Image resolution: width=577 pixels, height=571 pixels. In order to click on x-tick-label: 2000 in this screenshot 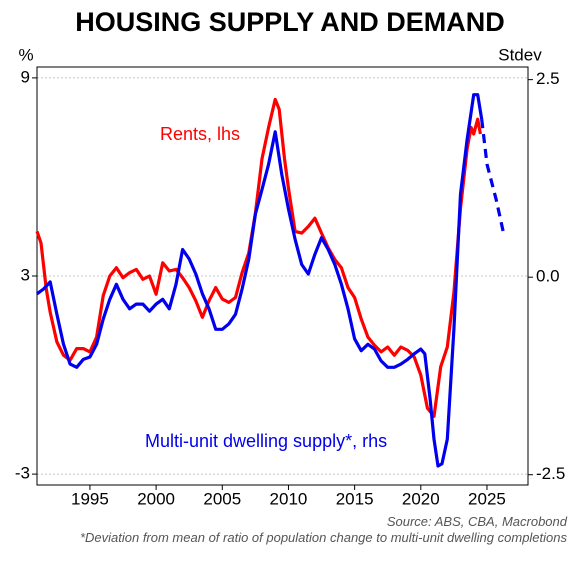, I will do `click(156, 498)`.